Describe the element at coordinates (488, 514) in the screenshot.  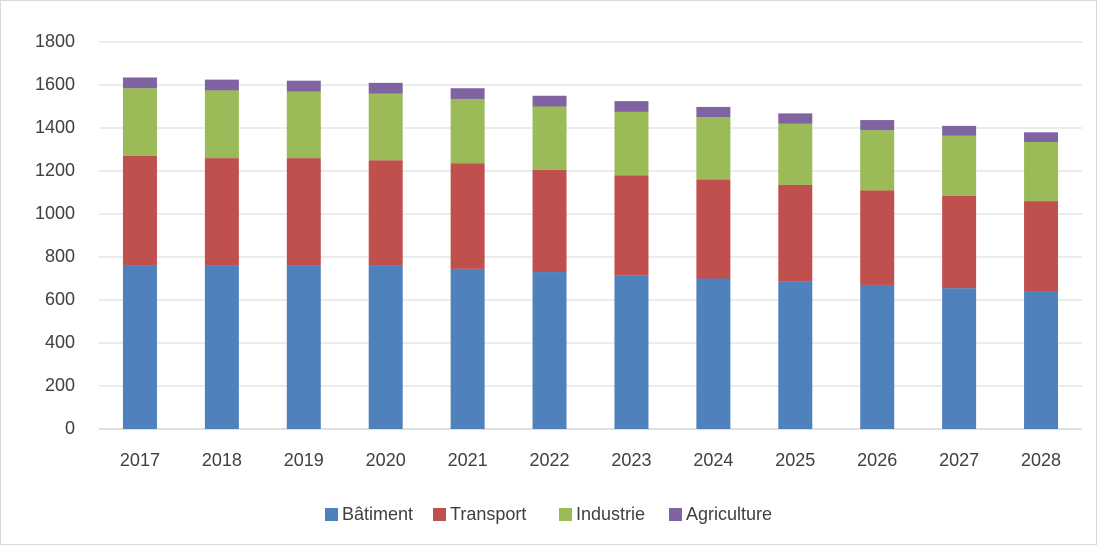
I see `legend-label: Transport` at that location.